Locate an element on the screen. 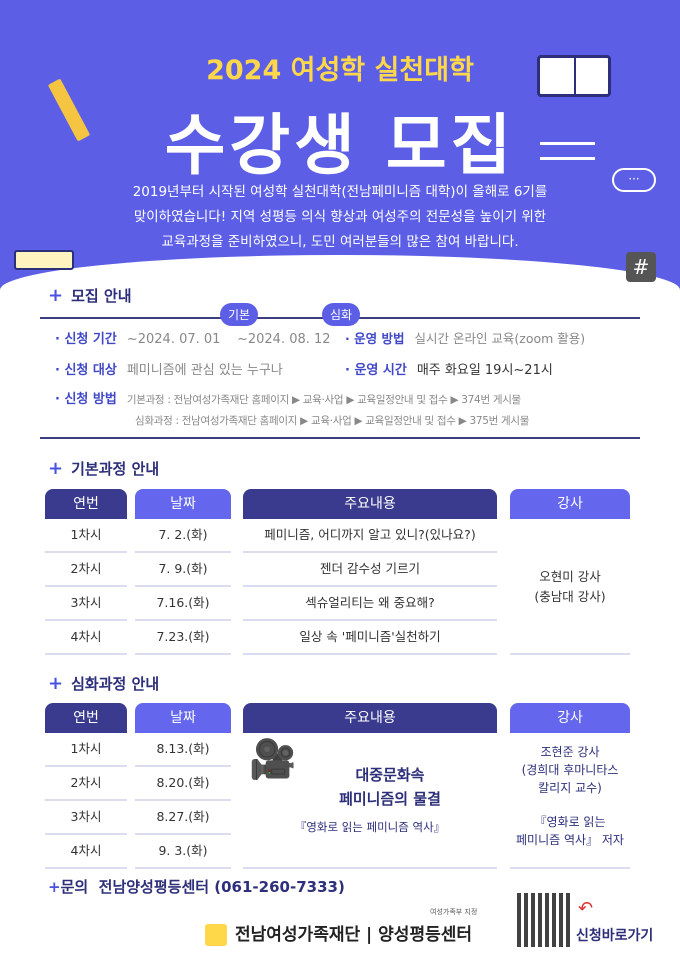 This screenshot has width=680, height=962. value: 실시간 온라인 교육(zoom 활용) is located at coordinates (500, 338).